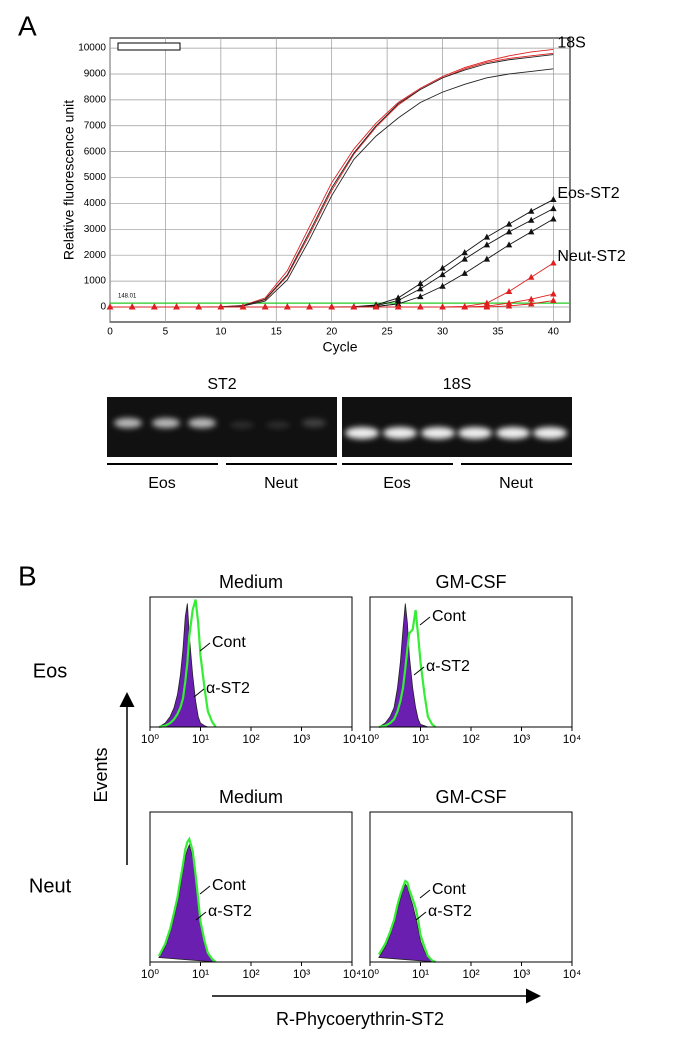 This screenshot has width=675, height=1050. Describe the element at coordinates (498, 332) in the screenshot. I see `x-tick-label: 35` at that location.